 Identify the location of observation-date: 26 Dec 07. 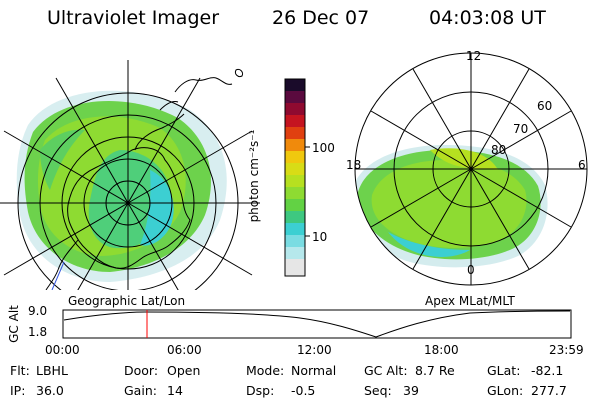
(321, 18).